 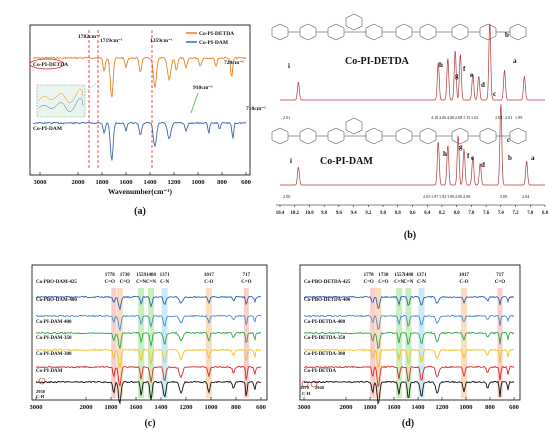 I want to click on d-band-label: 717, so click(x=500, y=275).